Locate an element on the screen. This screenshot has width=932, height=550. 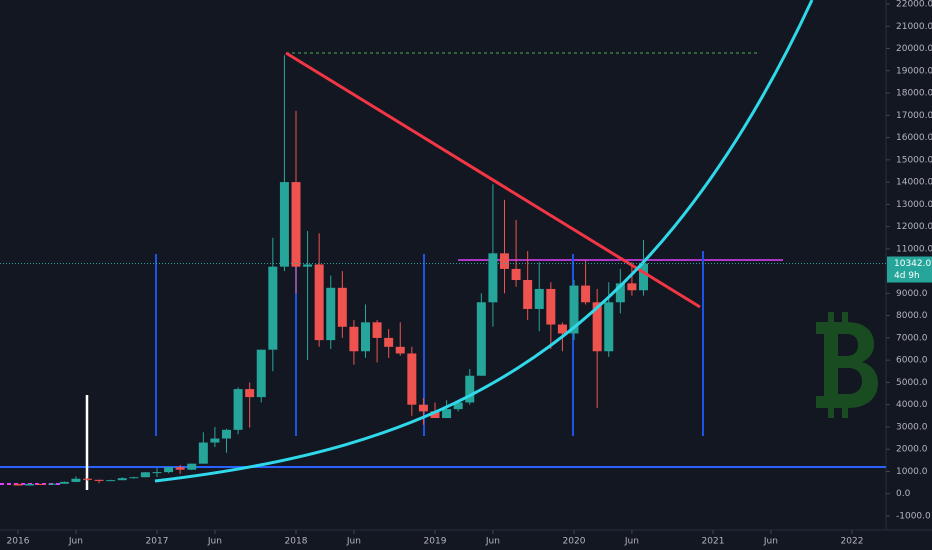
y-tick-label: 16000.0 is located at coordinates (914, 138).